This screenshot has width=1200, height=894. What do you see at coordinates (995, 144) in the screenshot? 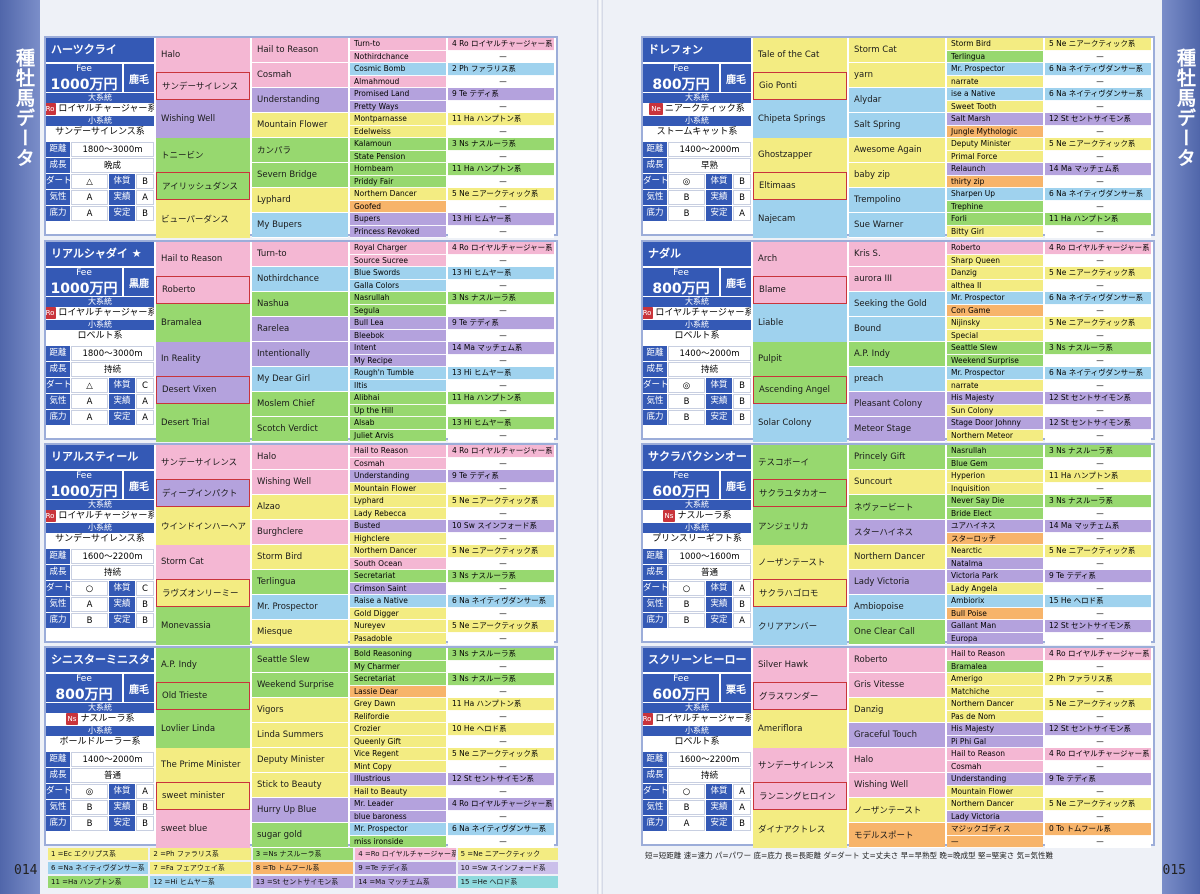
I see `ancestor-name: Deputy Minister` at bounding box center [995, 144].